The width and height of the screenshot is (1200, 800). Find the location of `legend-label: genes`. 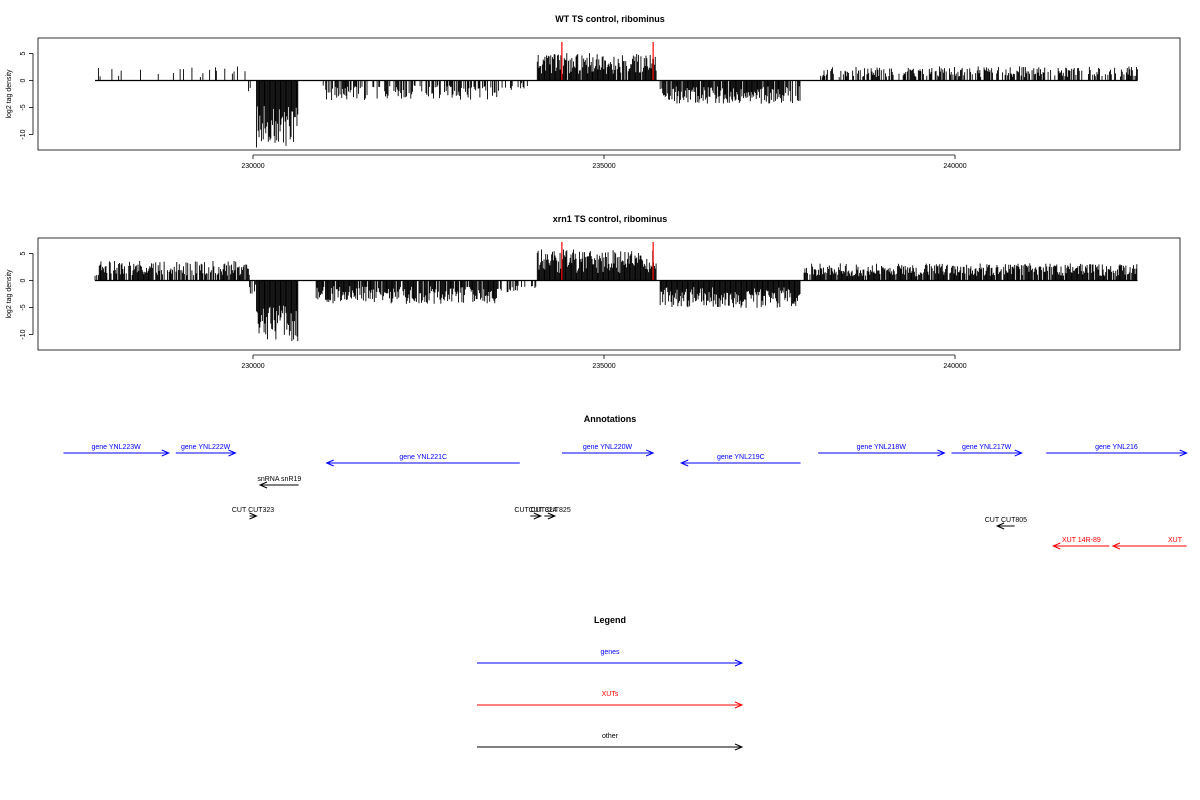

legend-label: genes is located at coordinates (610, 652).